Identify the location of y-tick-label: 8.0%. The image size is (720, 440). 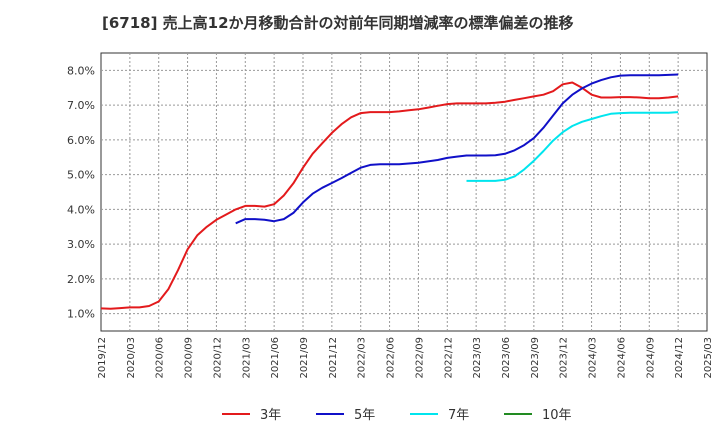
(81, 70).